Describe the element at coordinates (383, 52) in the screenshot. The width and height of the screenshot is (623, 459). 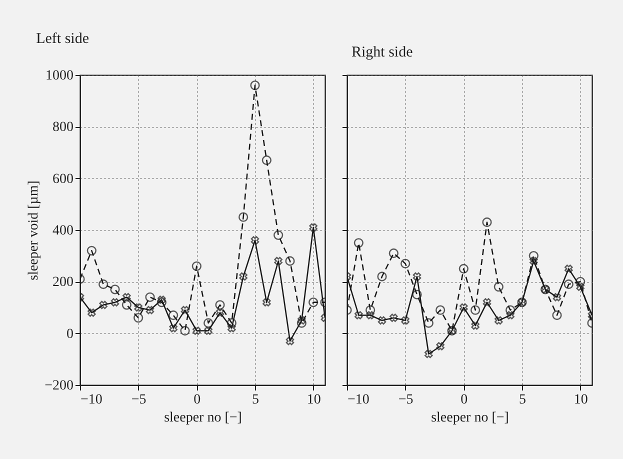
I see `chart-title: Right side` at that location.